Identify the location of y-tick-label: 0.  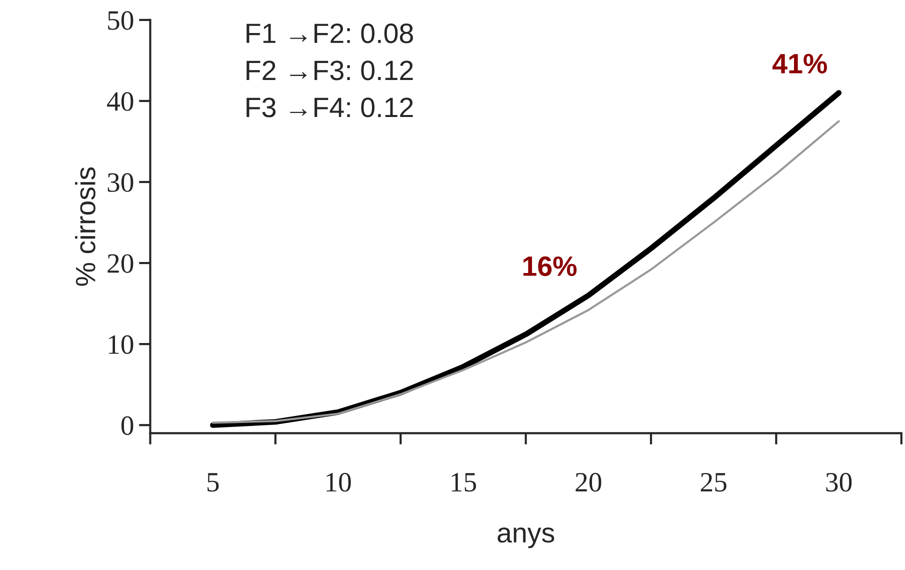
(127, 426).